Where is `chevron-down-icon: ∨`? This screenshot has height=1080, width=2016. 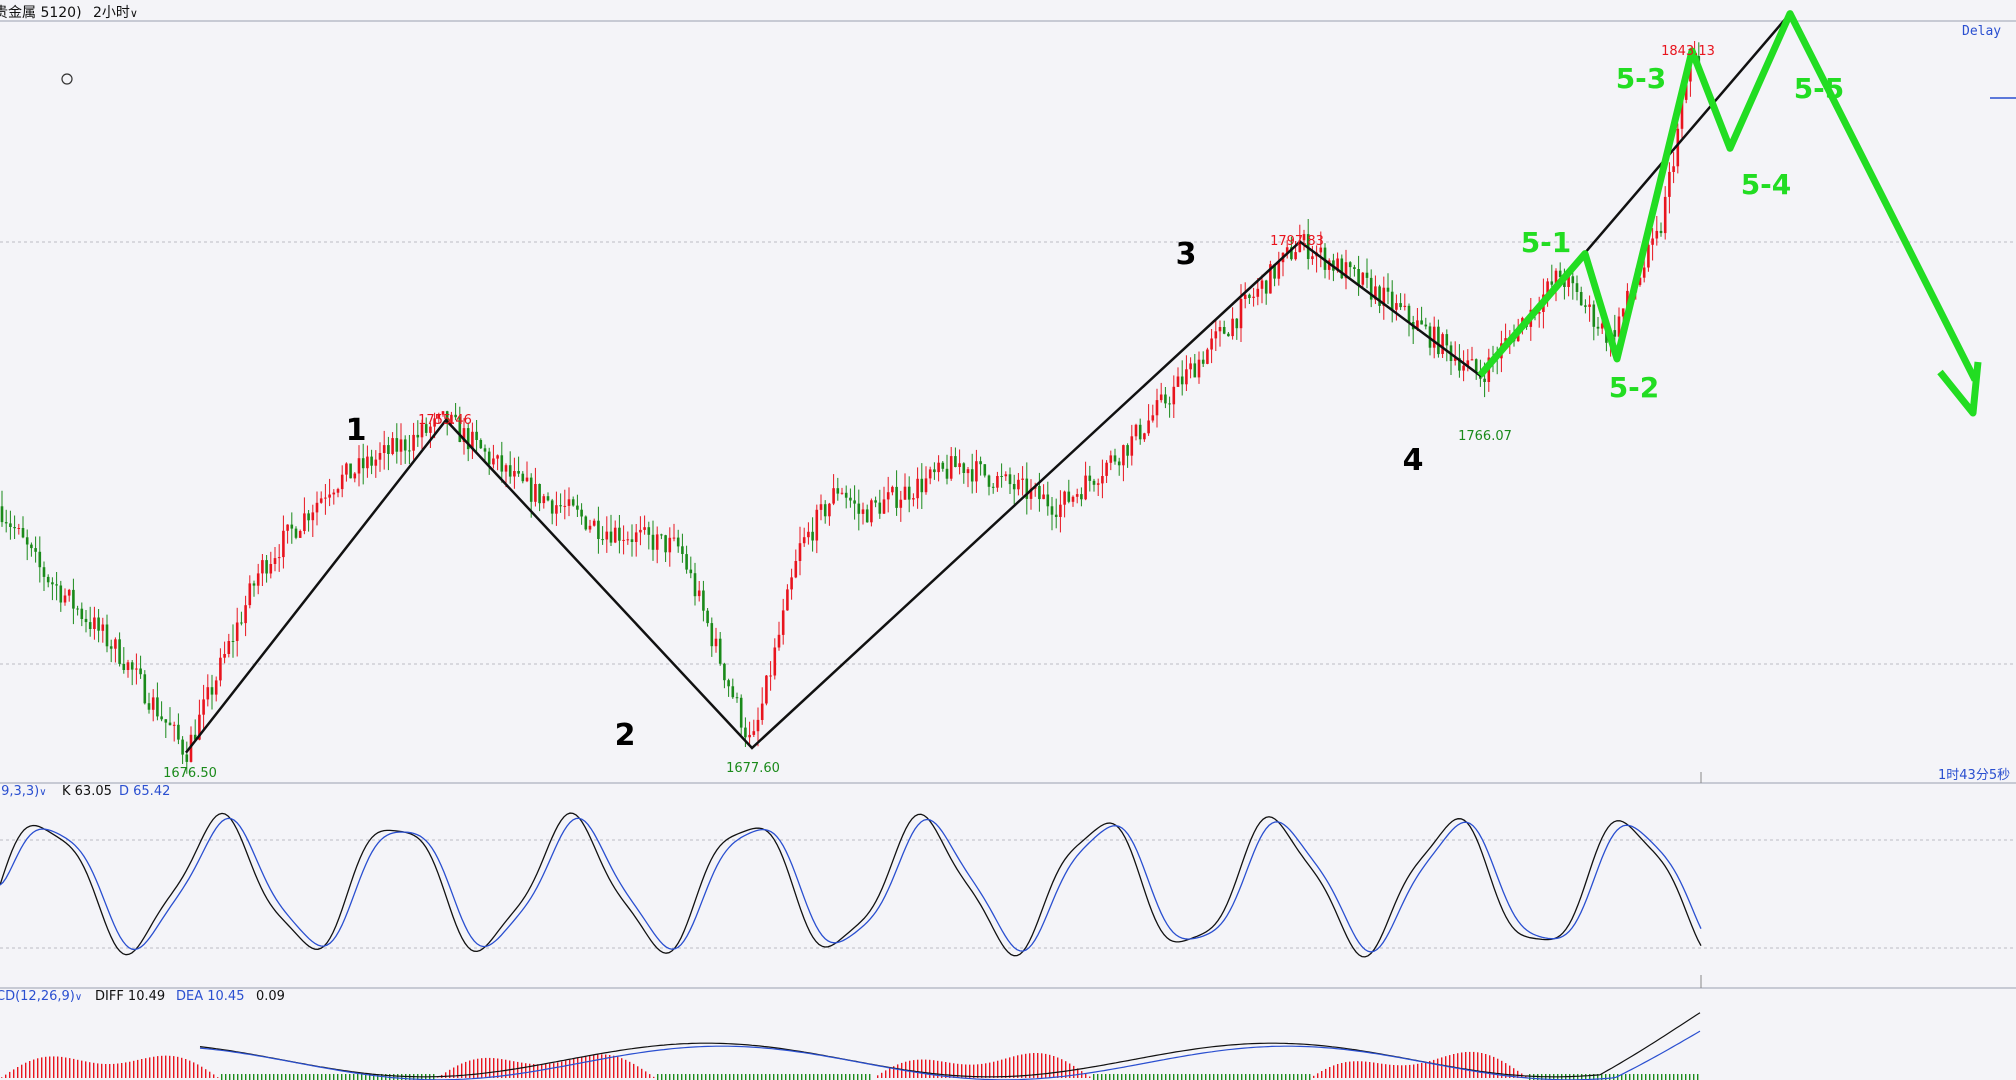 chevron-down-icon: ∨ is located at coordinates (133, 13).